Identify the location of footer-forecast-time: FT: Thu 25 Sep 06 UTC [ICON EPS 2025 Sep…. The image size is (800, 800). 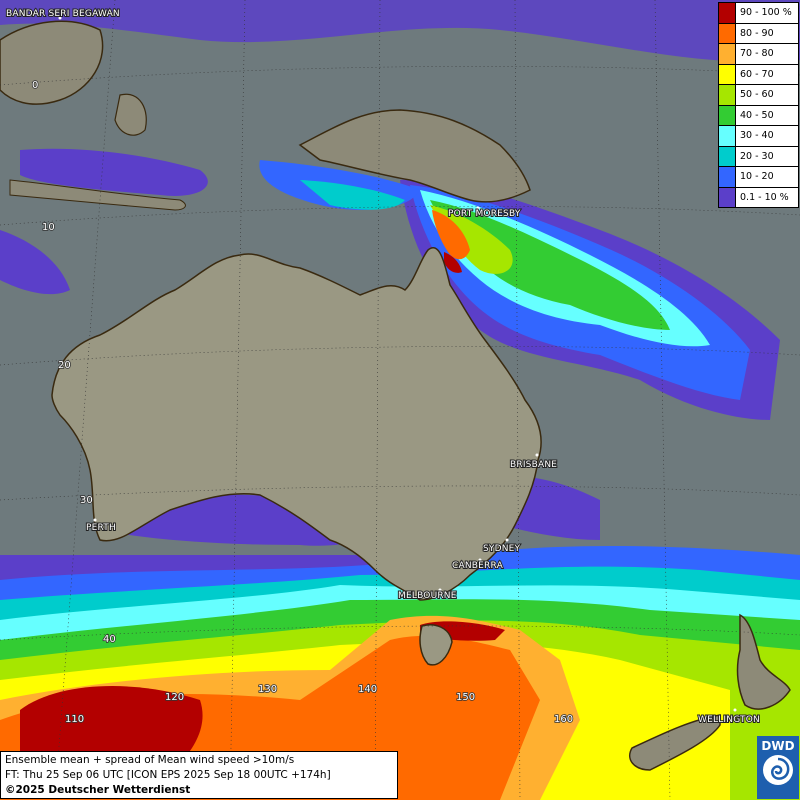
(168, 775).